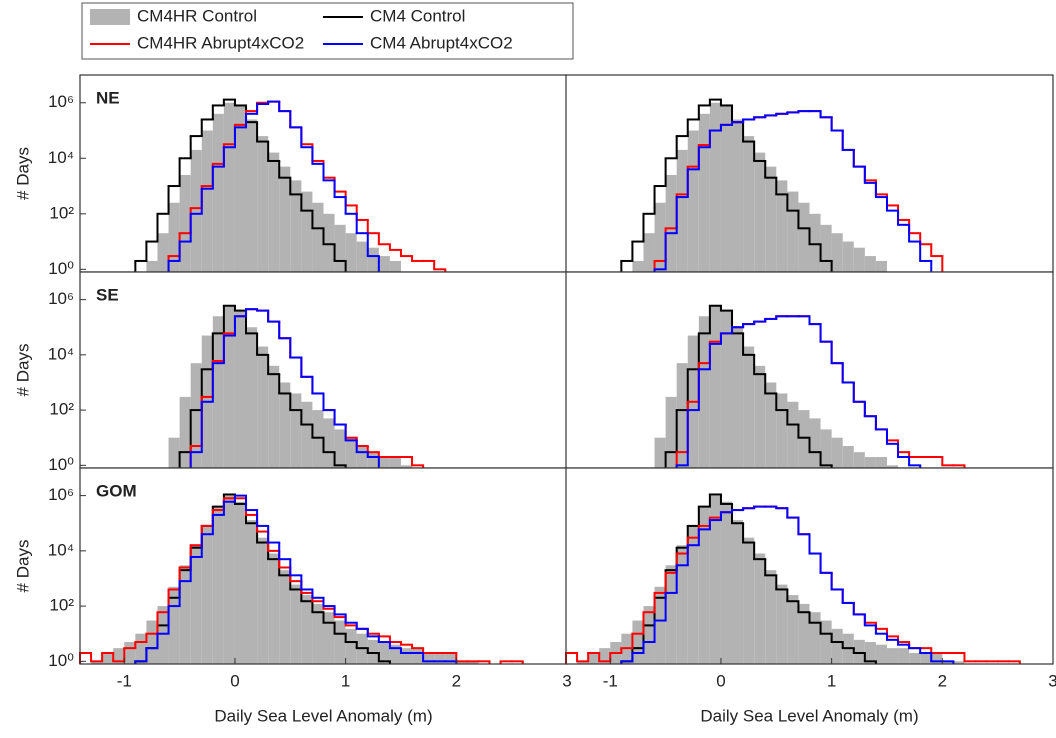  Describe the element at coordinates (116, 490) in the screenshot. I see `panel-label: GOM` at that location.